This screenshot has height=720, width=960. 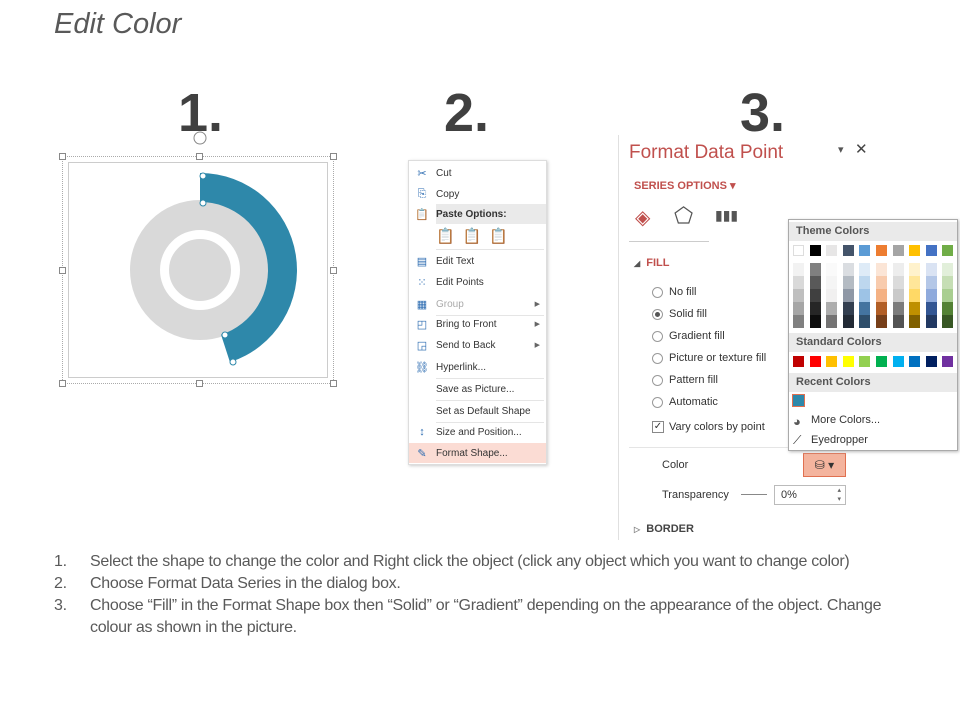 I want to click on fill-section-header: ◢ FILL, so click(x=652, y=263).